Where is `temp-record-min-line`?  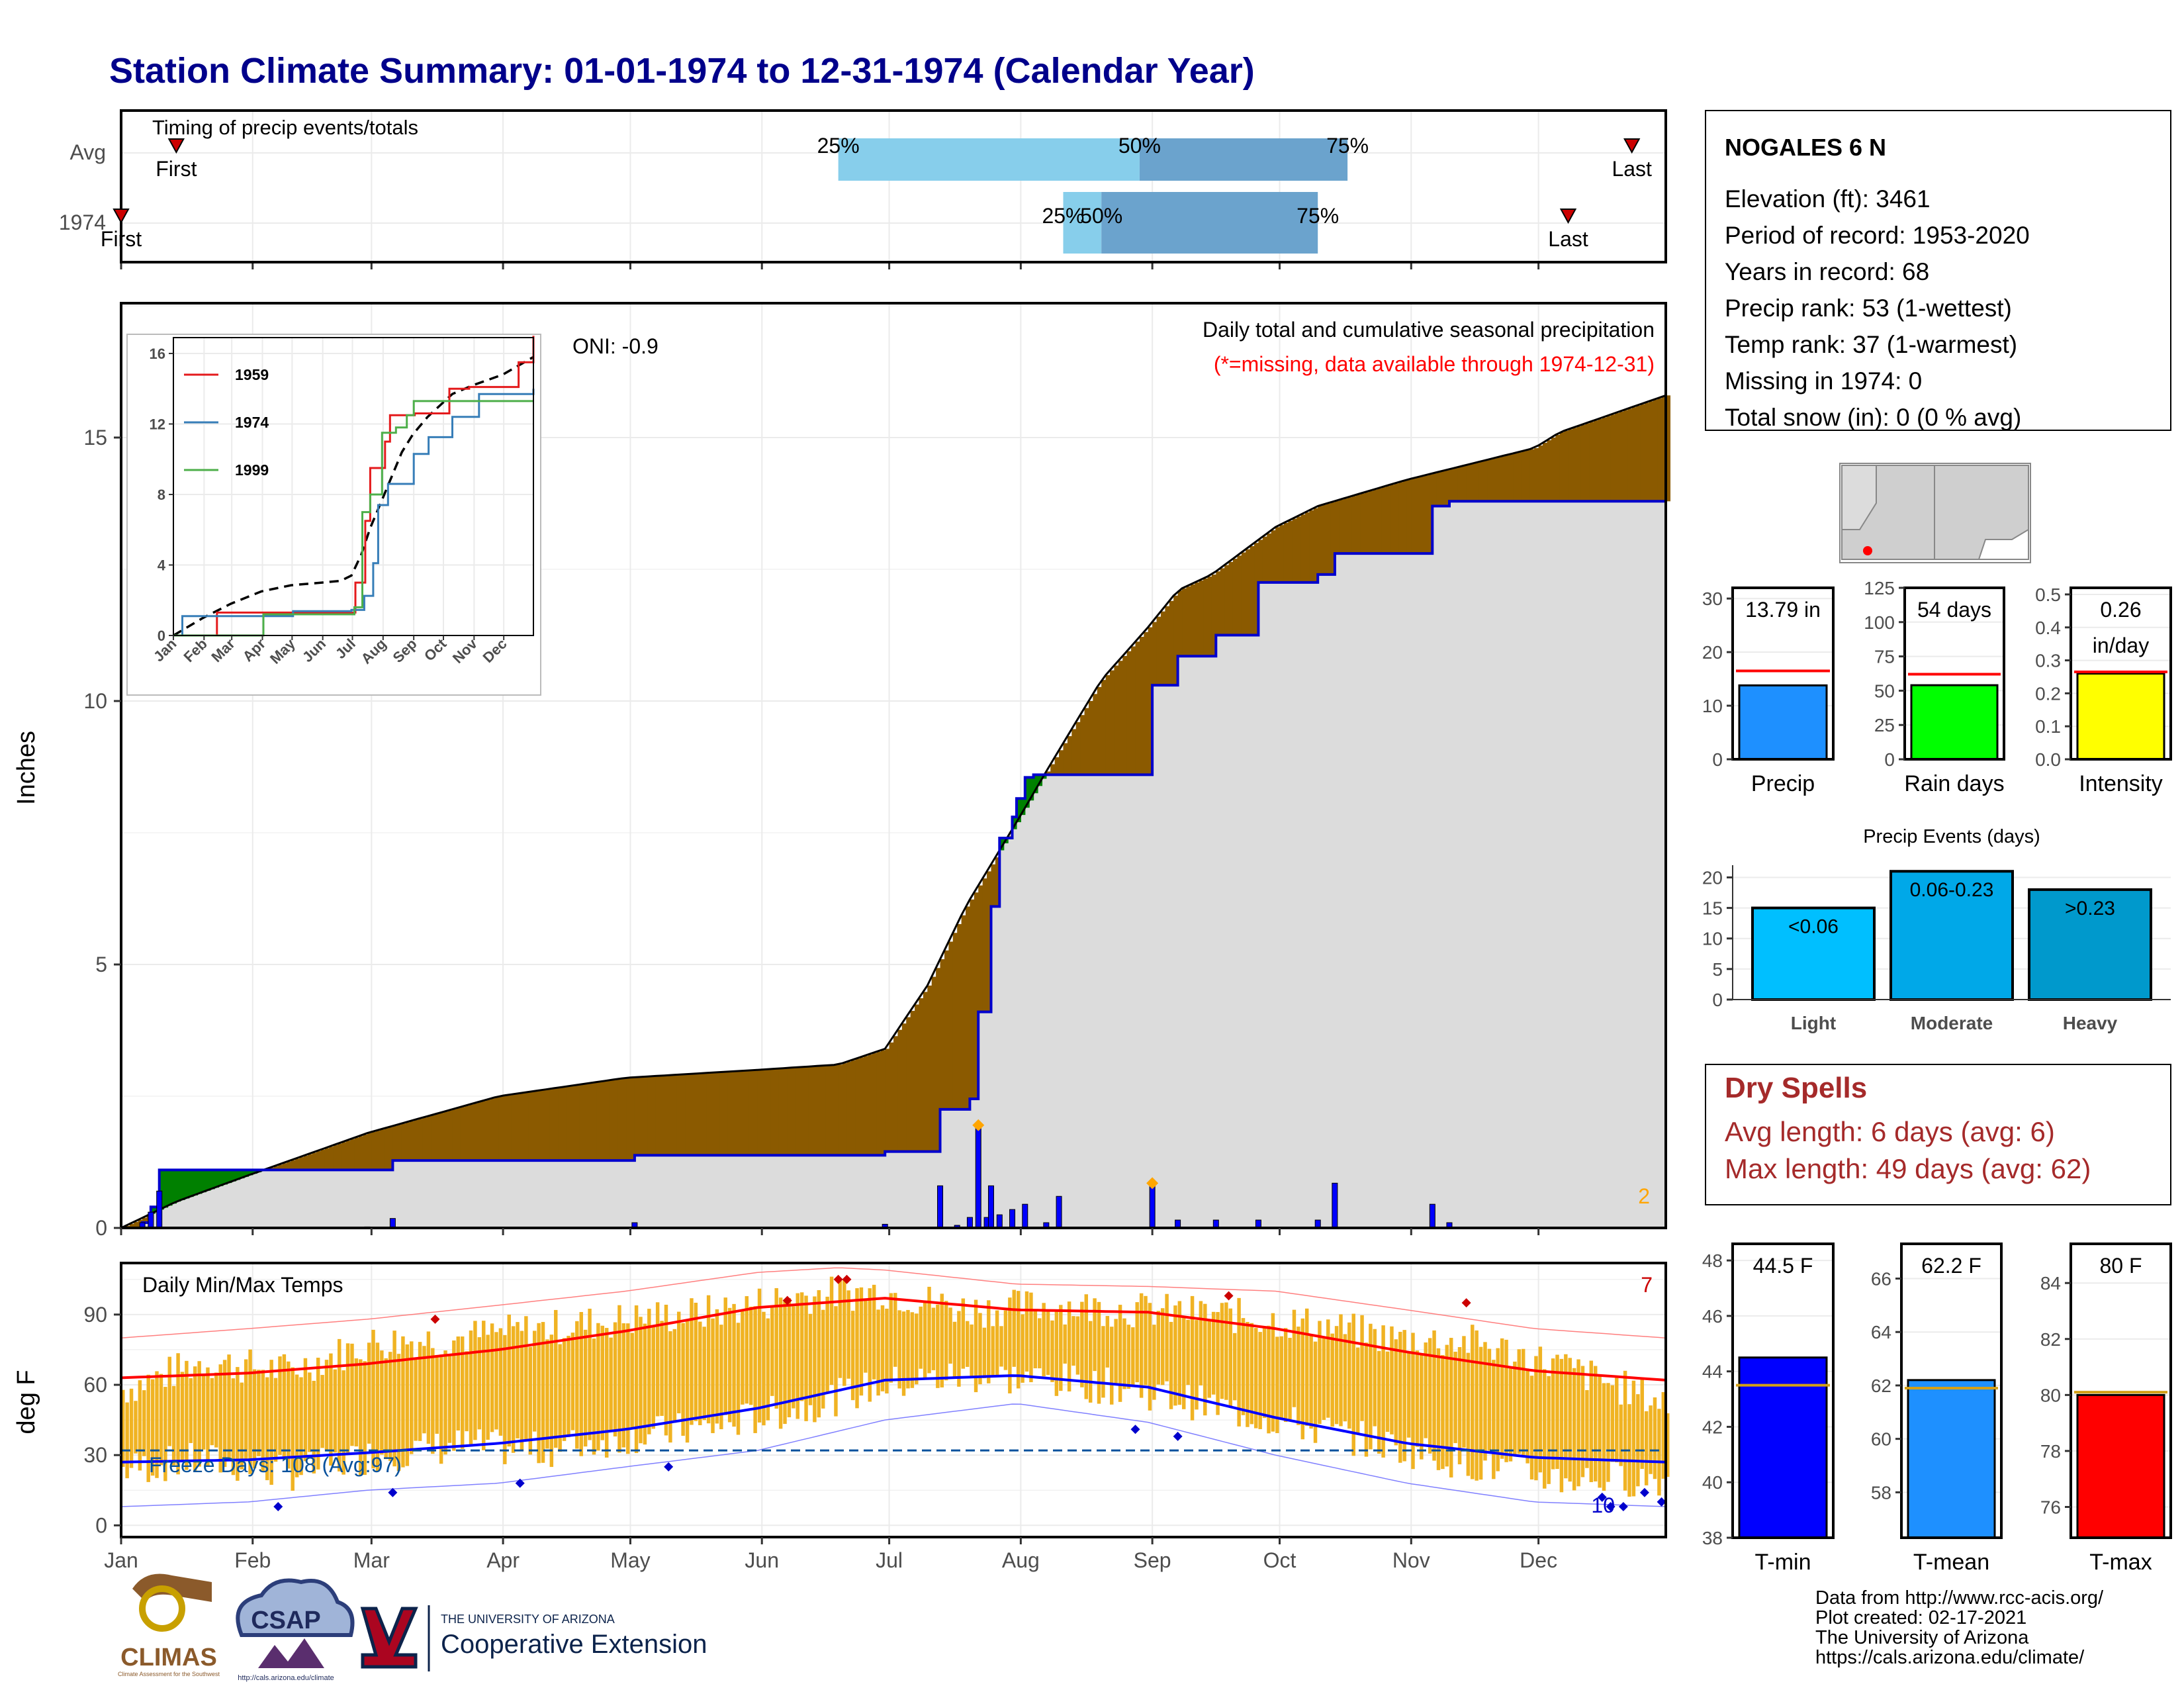
temp-record-min-line is located at coordinates (893, 1455).